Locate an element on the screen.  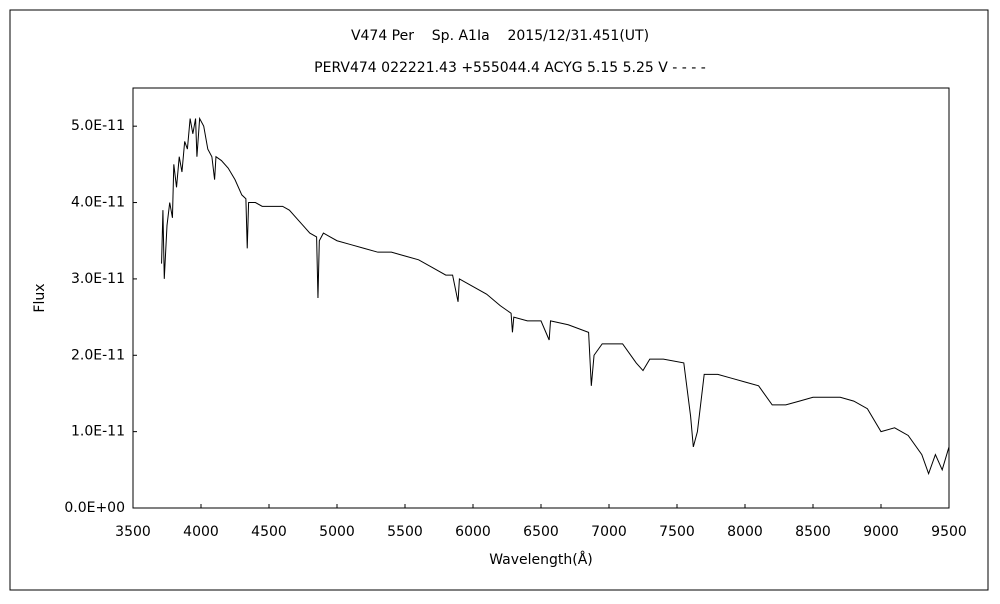
x-tick-label: 5000 is located at coordinates (337, 532).